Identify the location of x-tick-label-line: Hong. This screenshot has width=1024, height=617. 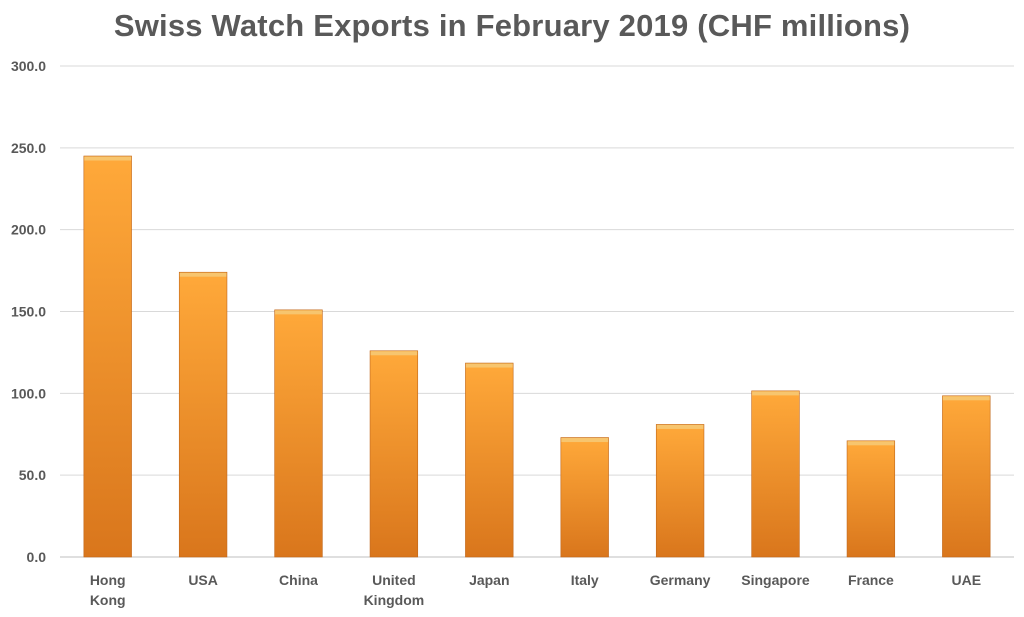
(108, 580).